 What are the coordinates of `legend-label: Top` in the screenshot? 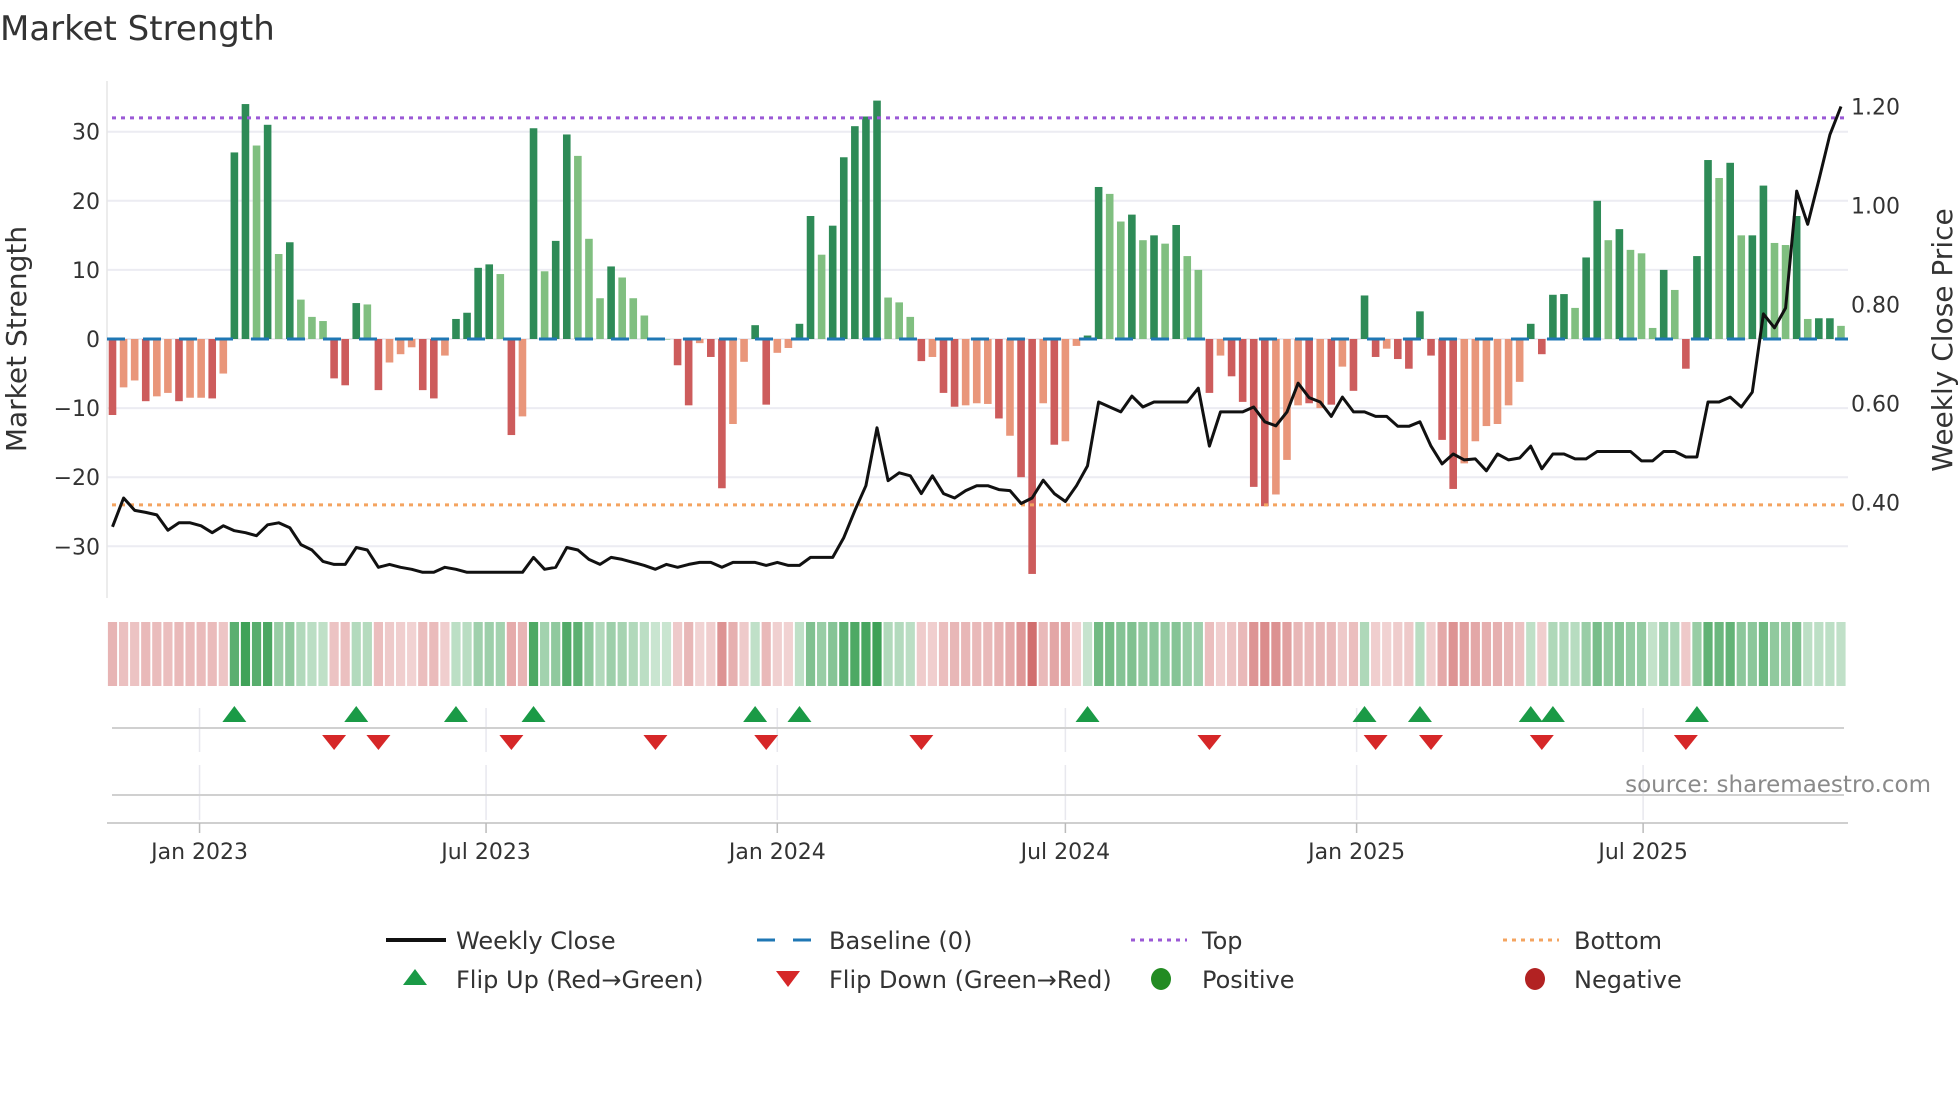 It's located at (1222, 941).